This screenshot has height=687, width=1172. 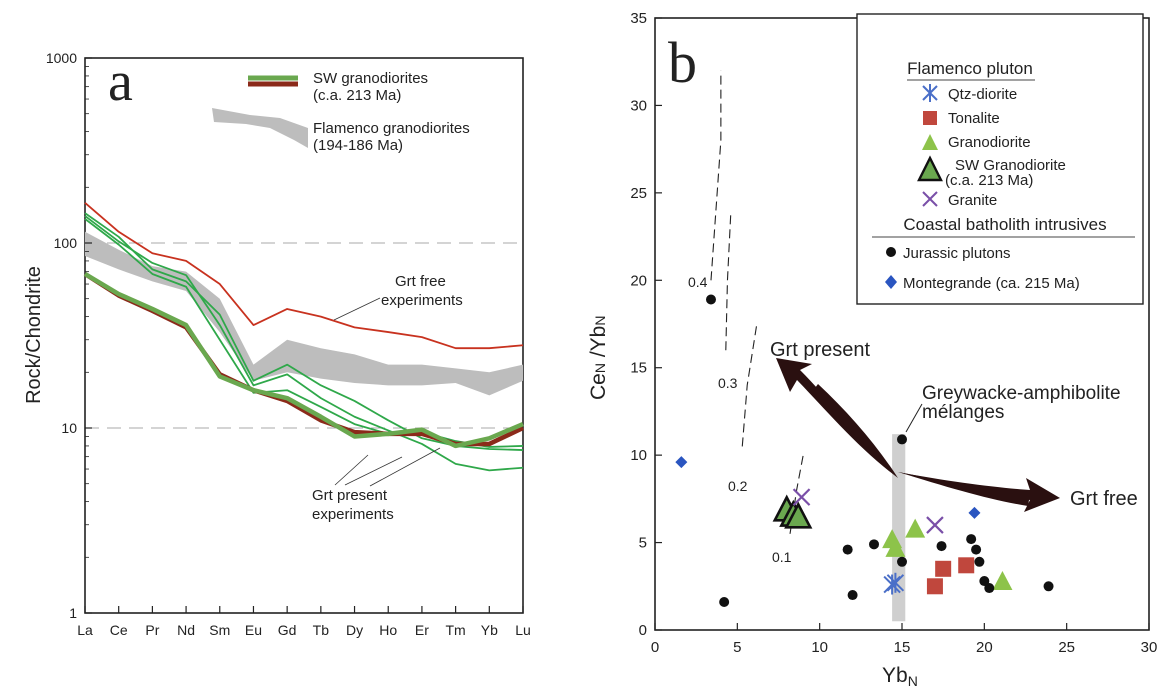 I want to click on panel-a-letter: a, so click(x=120, y=82).